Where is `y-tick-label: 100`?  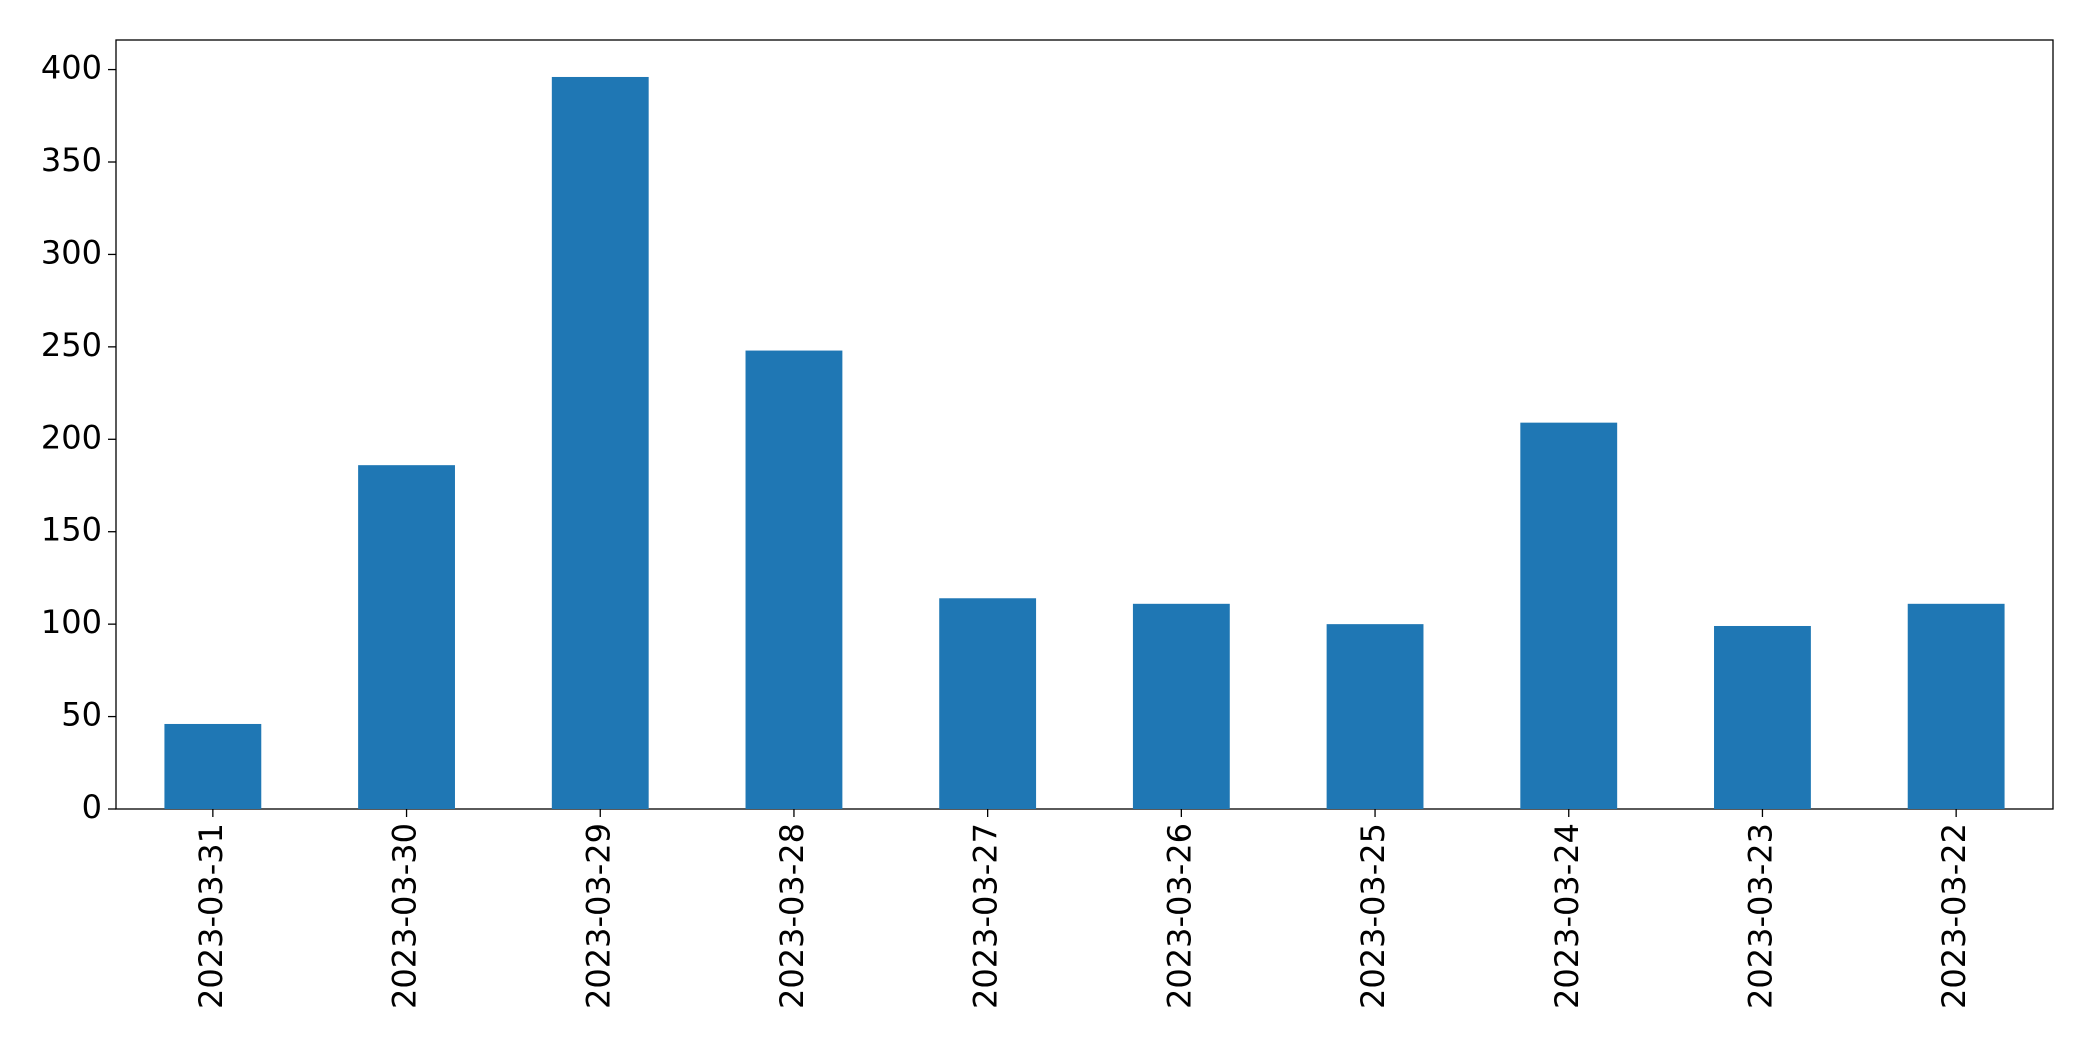 y-tick-label: 100 is located at coordinates (71, 622).